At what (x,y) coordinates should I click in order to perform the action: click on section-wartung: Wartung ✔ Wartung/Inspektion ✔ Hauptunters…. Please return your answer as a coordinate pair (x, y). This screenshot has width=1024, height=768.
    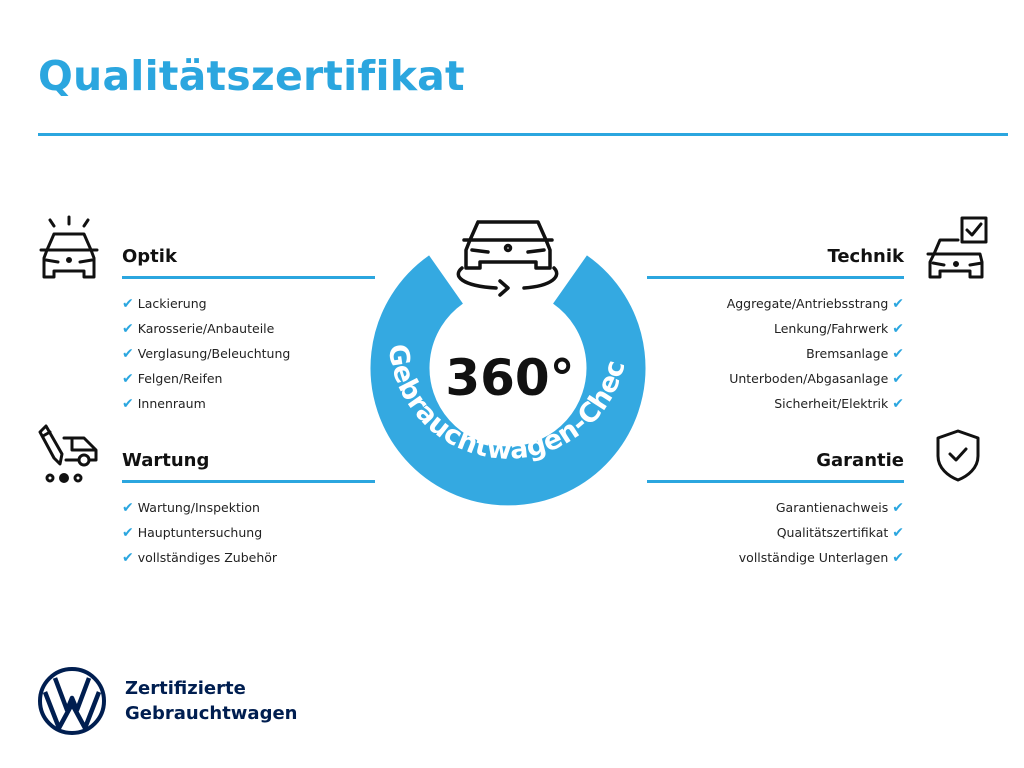
    Looking at the image, I should click on (248, 509).